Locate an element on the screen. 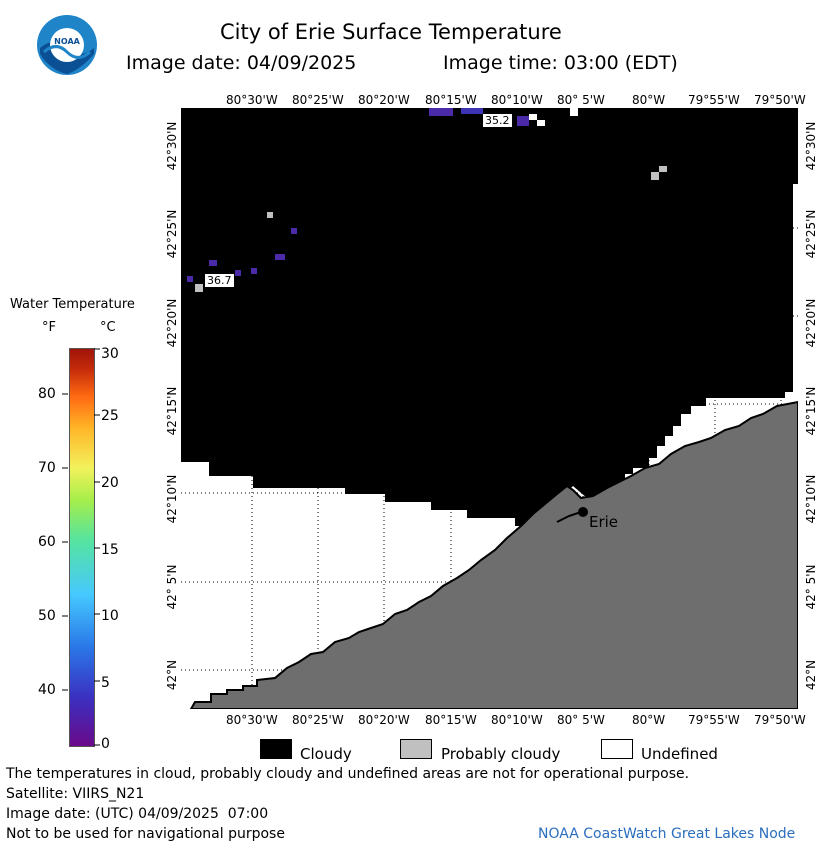  colorbar-unit-f: °F is located at coordinates (49, 327).